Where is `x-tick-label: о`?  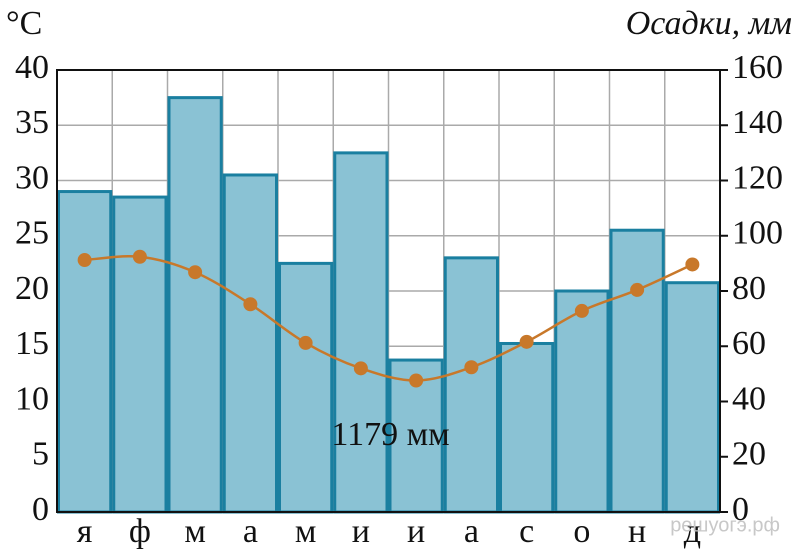
x-tick-label: о is located at coordinates (581, 531).